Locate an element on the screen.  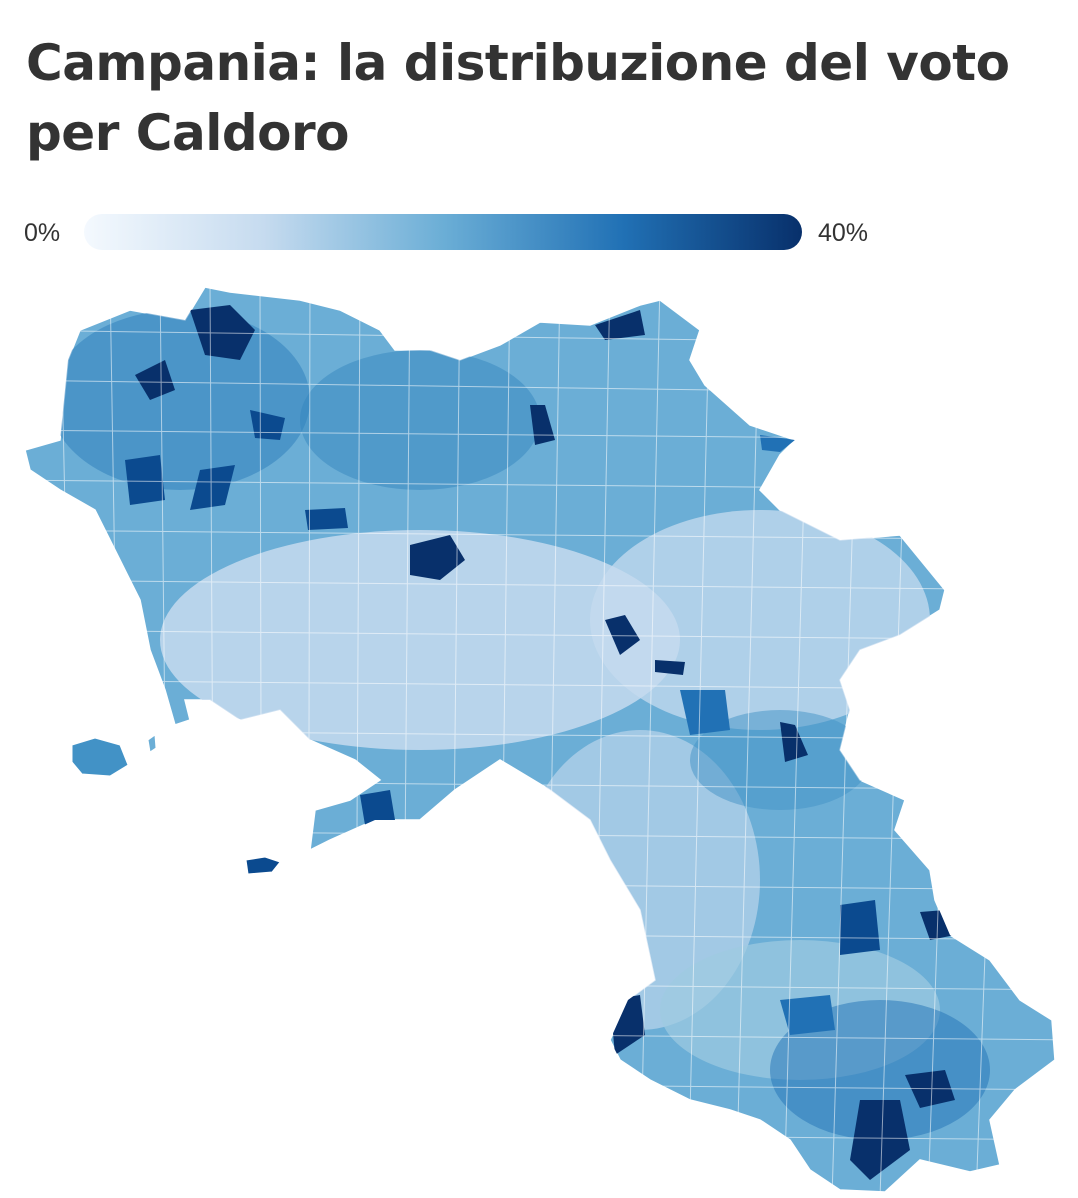
islands is located at coordinates (176, 804).